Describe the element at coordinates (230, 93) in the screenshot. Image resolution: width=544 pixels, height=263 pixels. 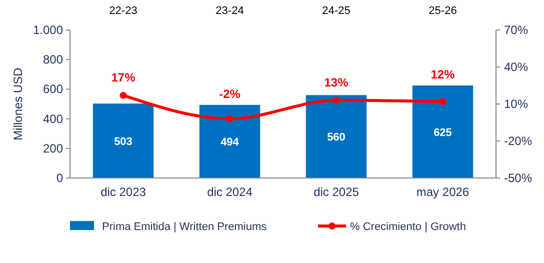
I see `data-label: -2%` at that location.